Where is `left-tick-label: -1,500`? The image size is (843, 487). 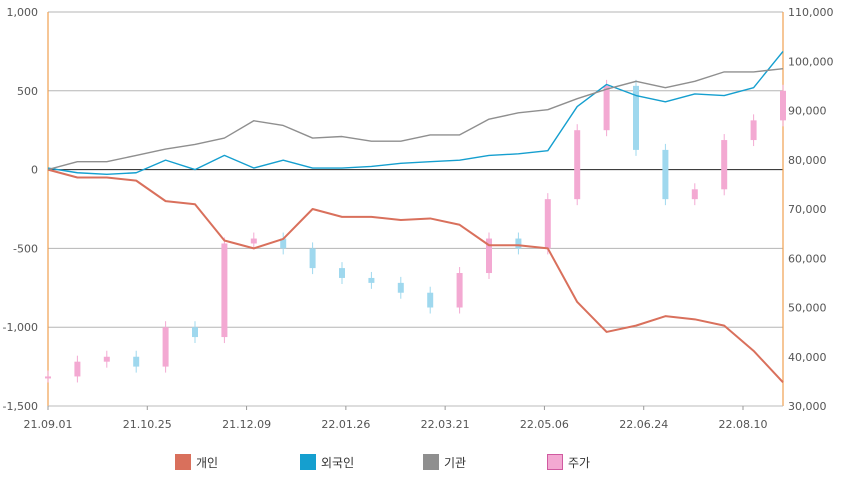
left-tick-label: -1,500 is located at coordinates (20, 406).